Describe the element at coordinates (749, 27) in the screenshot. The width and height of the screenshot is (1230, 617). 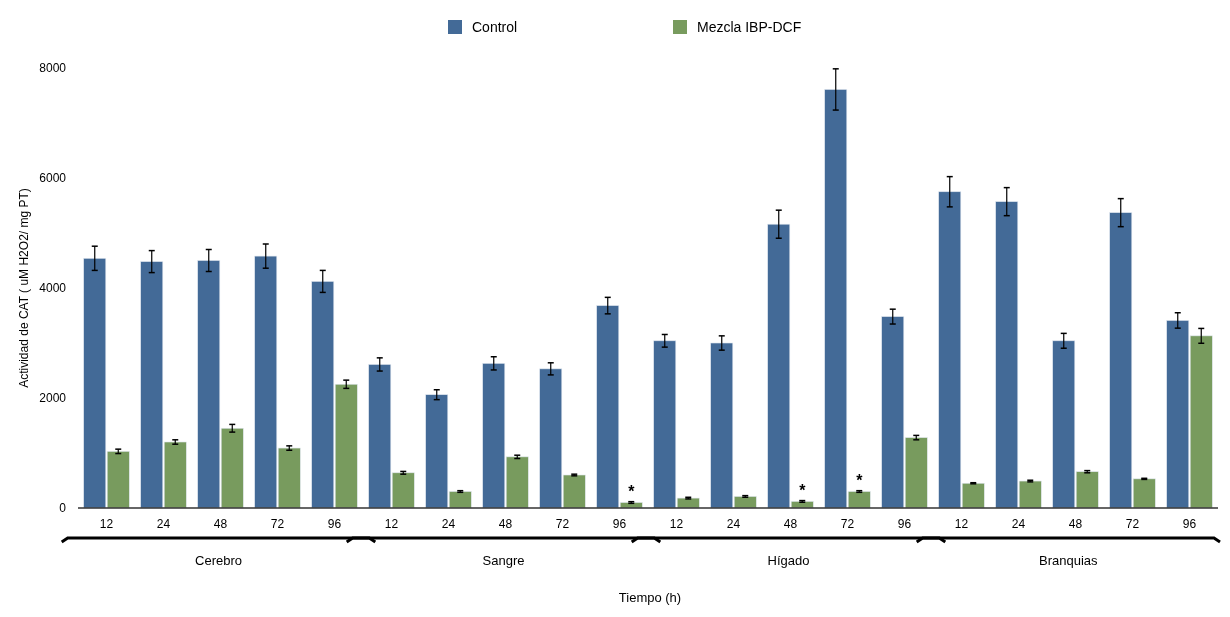
I see `legend-label: Mezcla IBP-DCF` at that location.